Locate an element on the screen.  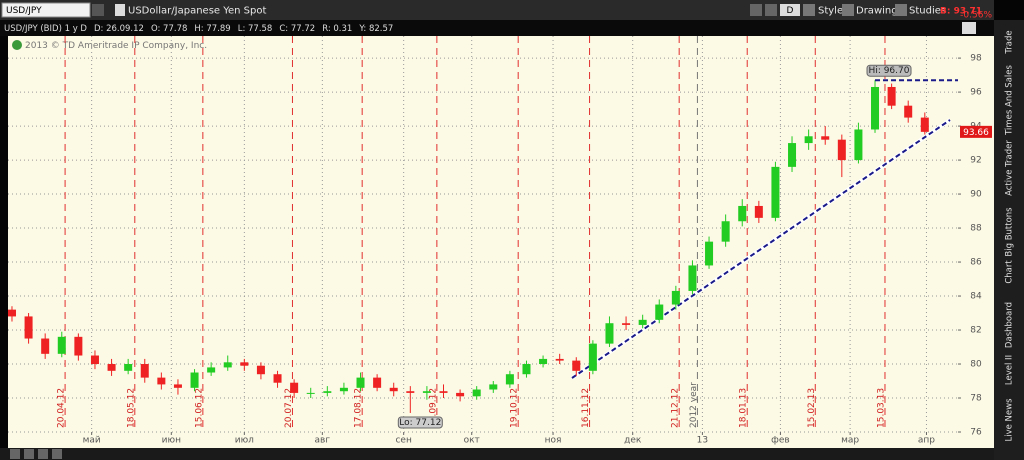
last-price-box is located at coordinates (976, 131).